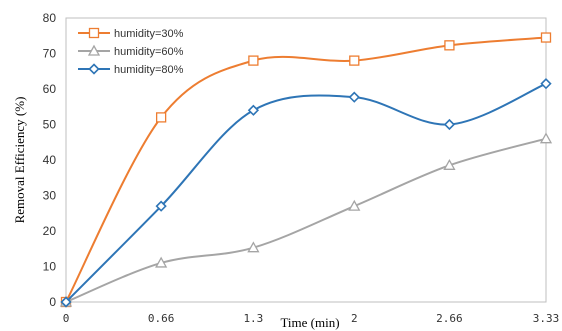 The width and height of the screenshot is (562, 331). I want to click on y-tick-label: 0, so click(52, 302).